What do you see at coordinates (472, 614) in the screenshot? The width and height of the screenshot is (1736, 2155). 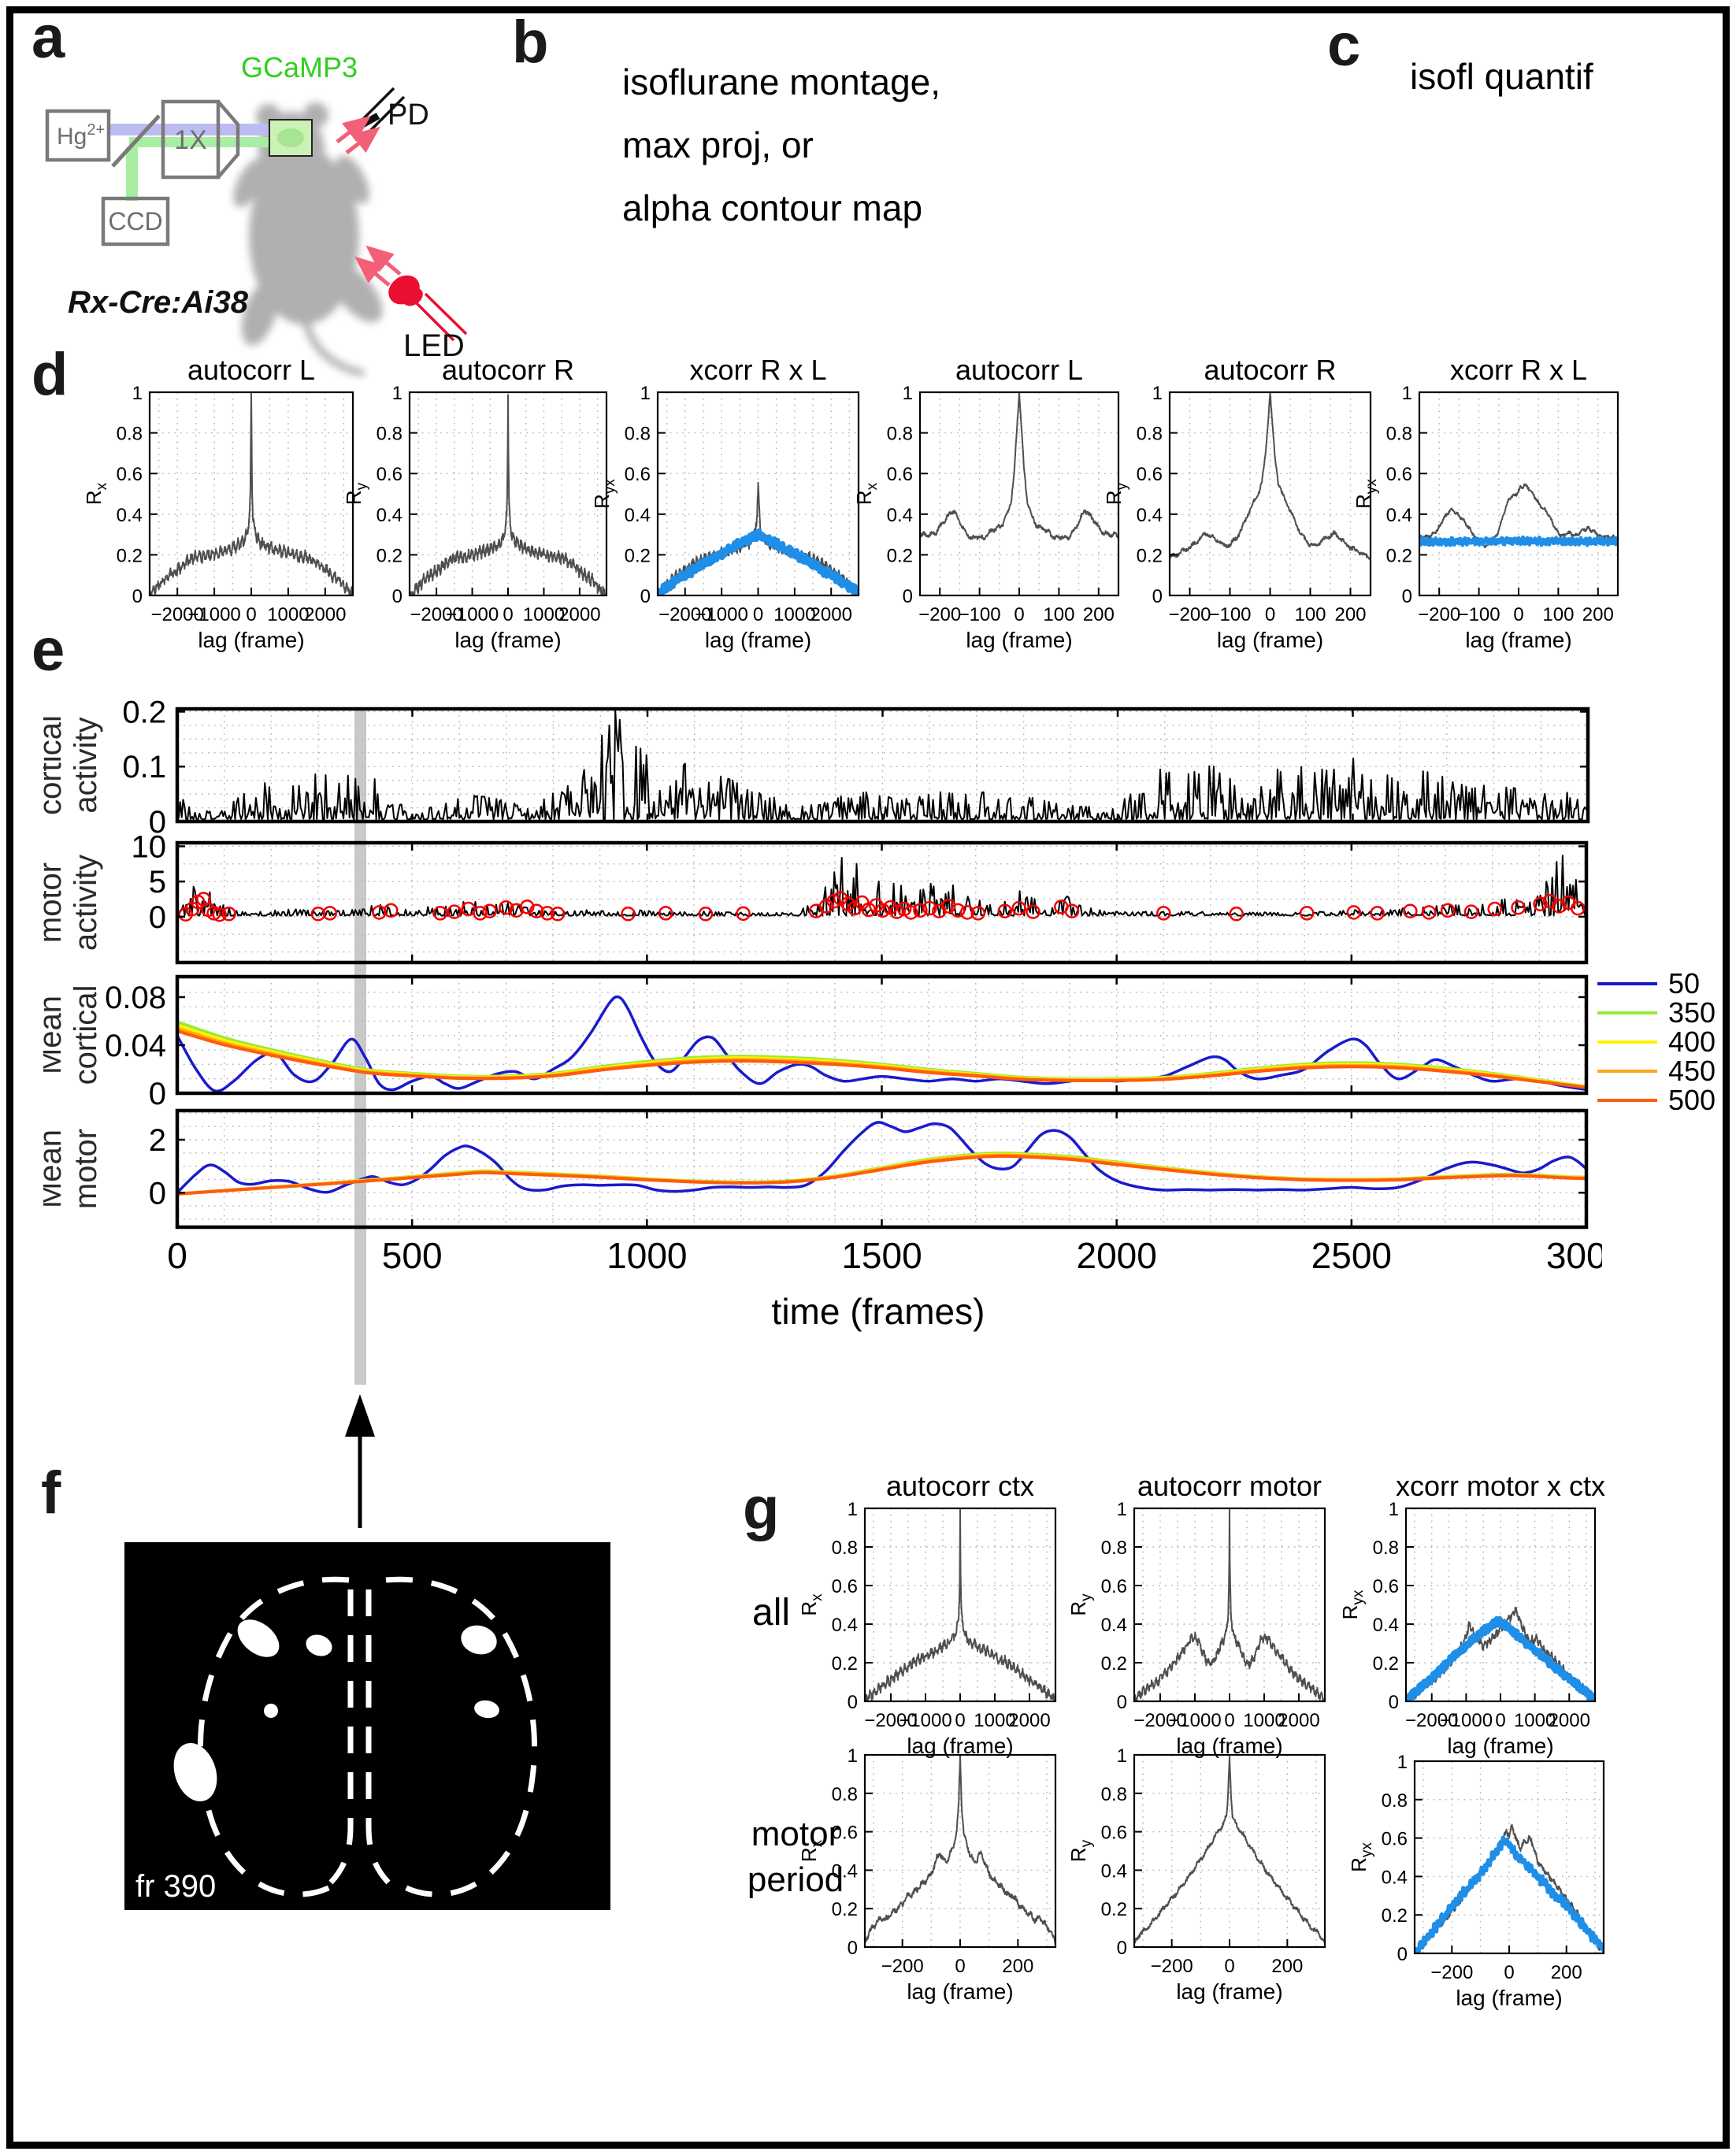 I see `svg-text: −1000` at bounding box center [472, 614].